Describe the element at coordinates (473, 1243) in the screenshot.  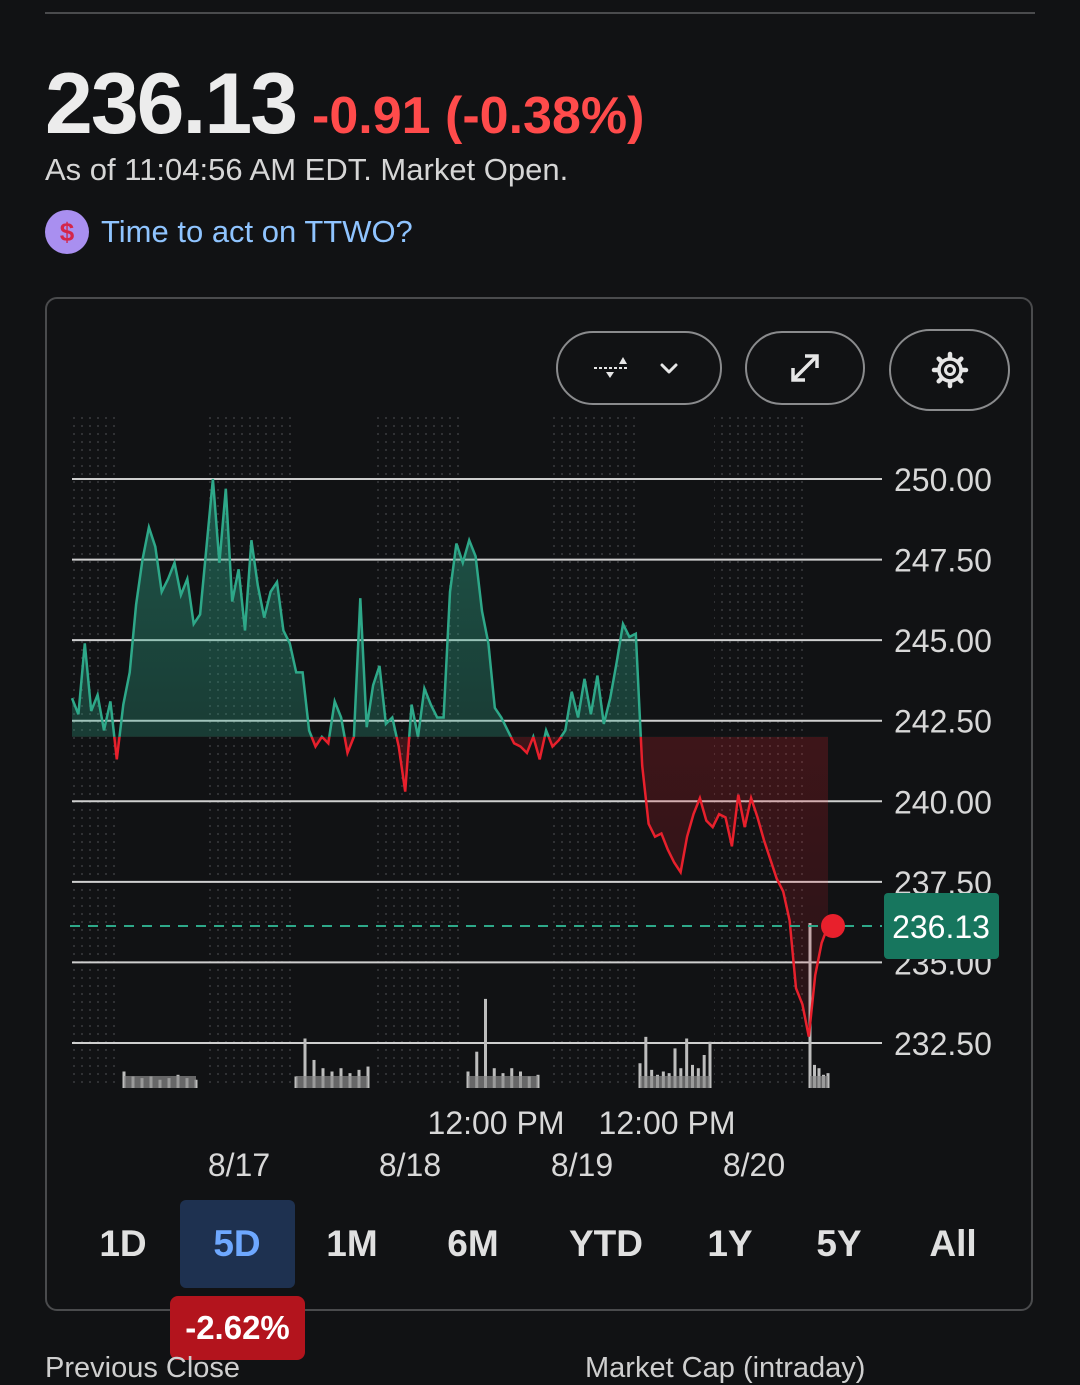
I see `range-6m: 6M` at that location.